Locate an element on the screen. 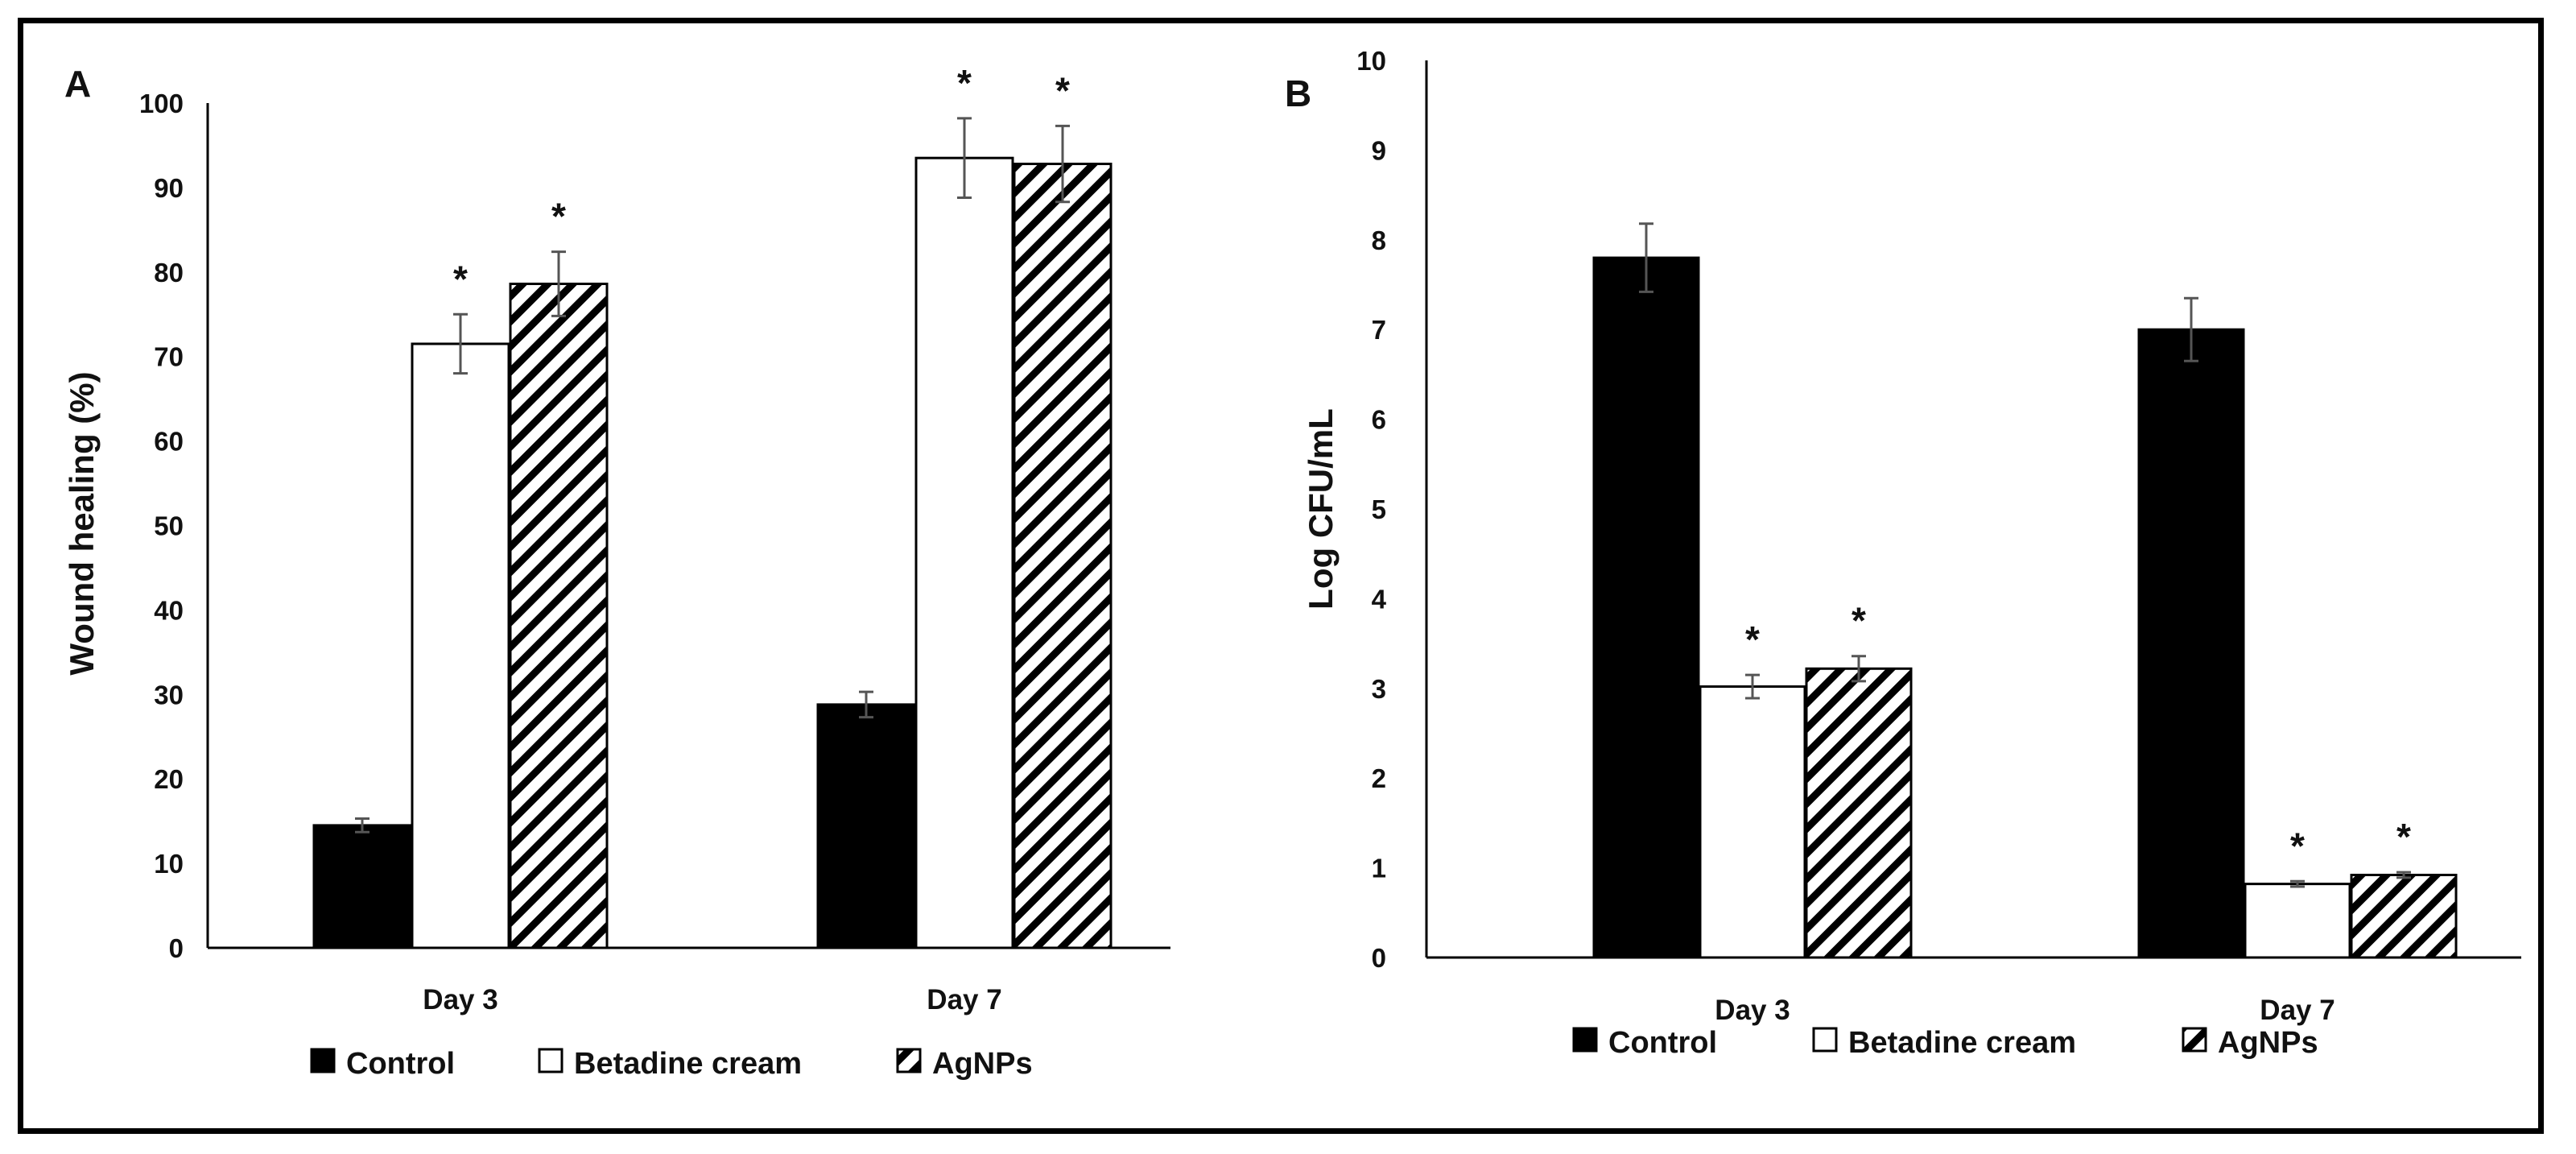 This screenshot has width=2576, height=1154. panel-b-y-tick-label: 7 is located at coordinates (1379, 330).